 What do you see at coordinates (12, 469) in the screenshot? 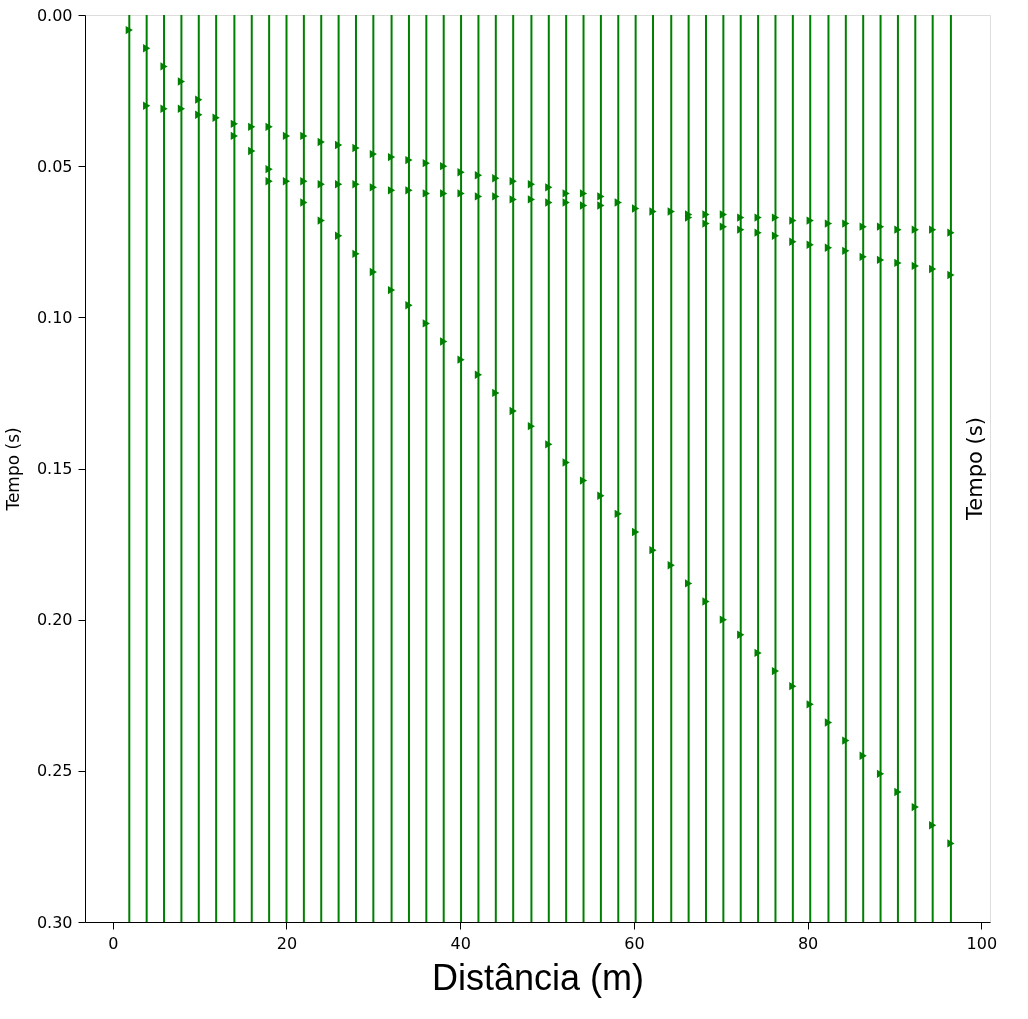
I see `y-axis-title: Tempo (s)` at bounding box center [12, 469].